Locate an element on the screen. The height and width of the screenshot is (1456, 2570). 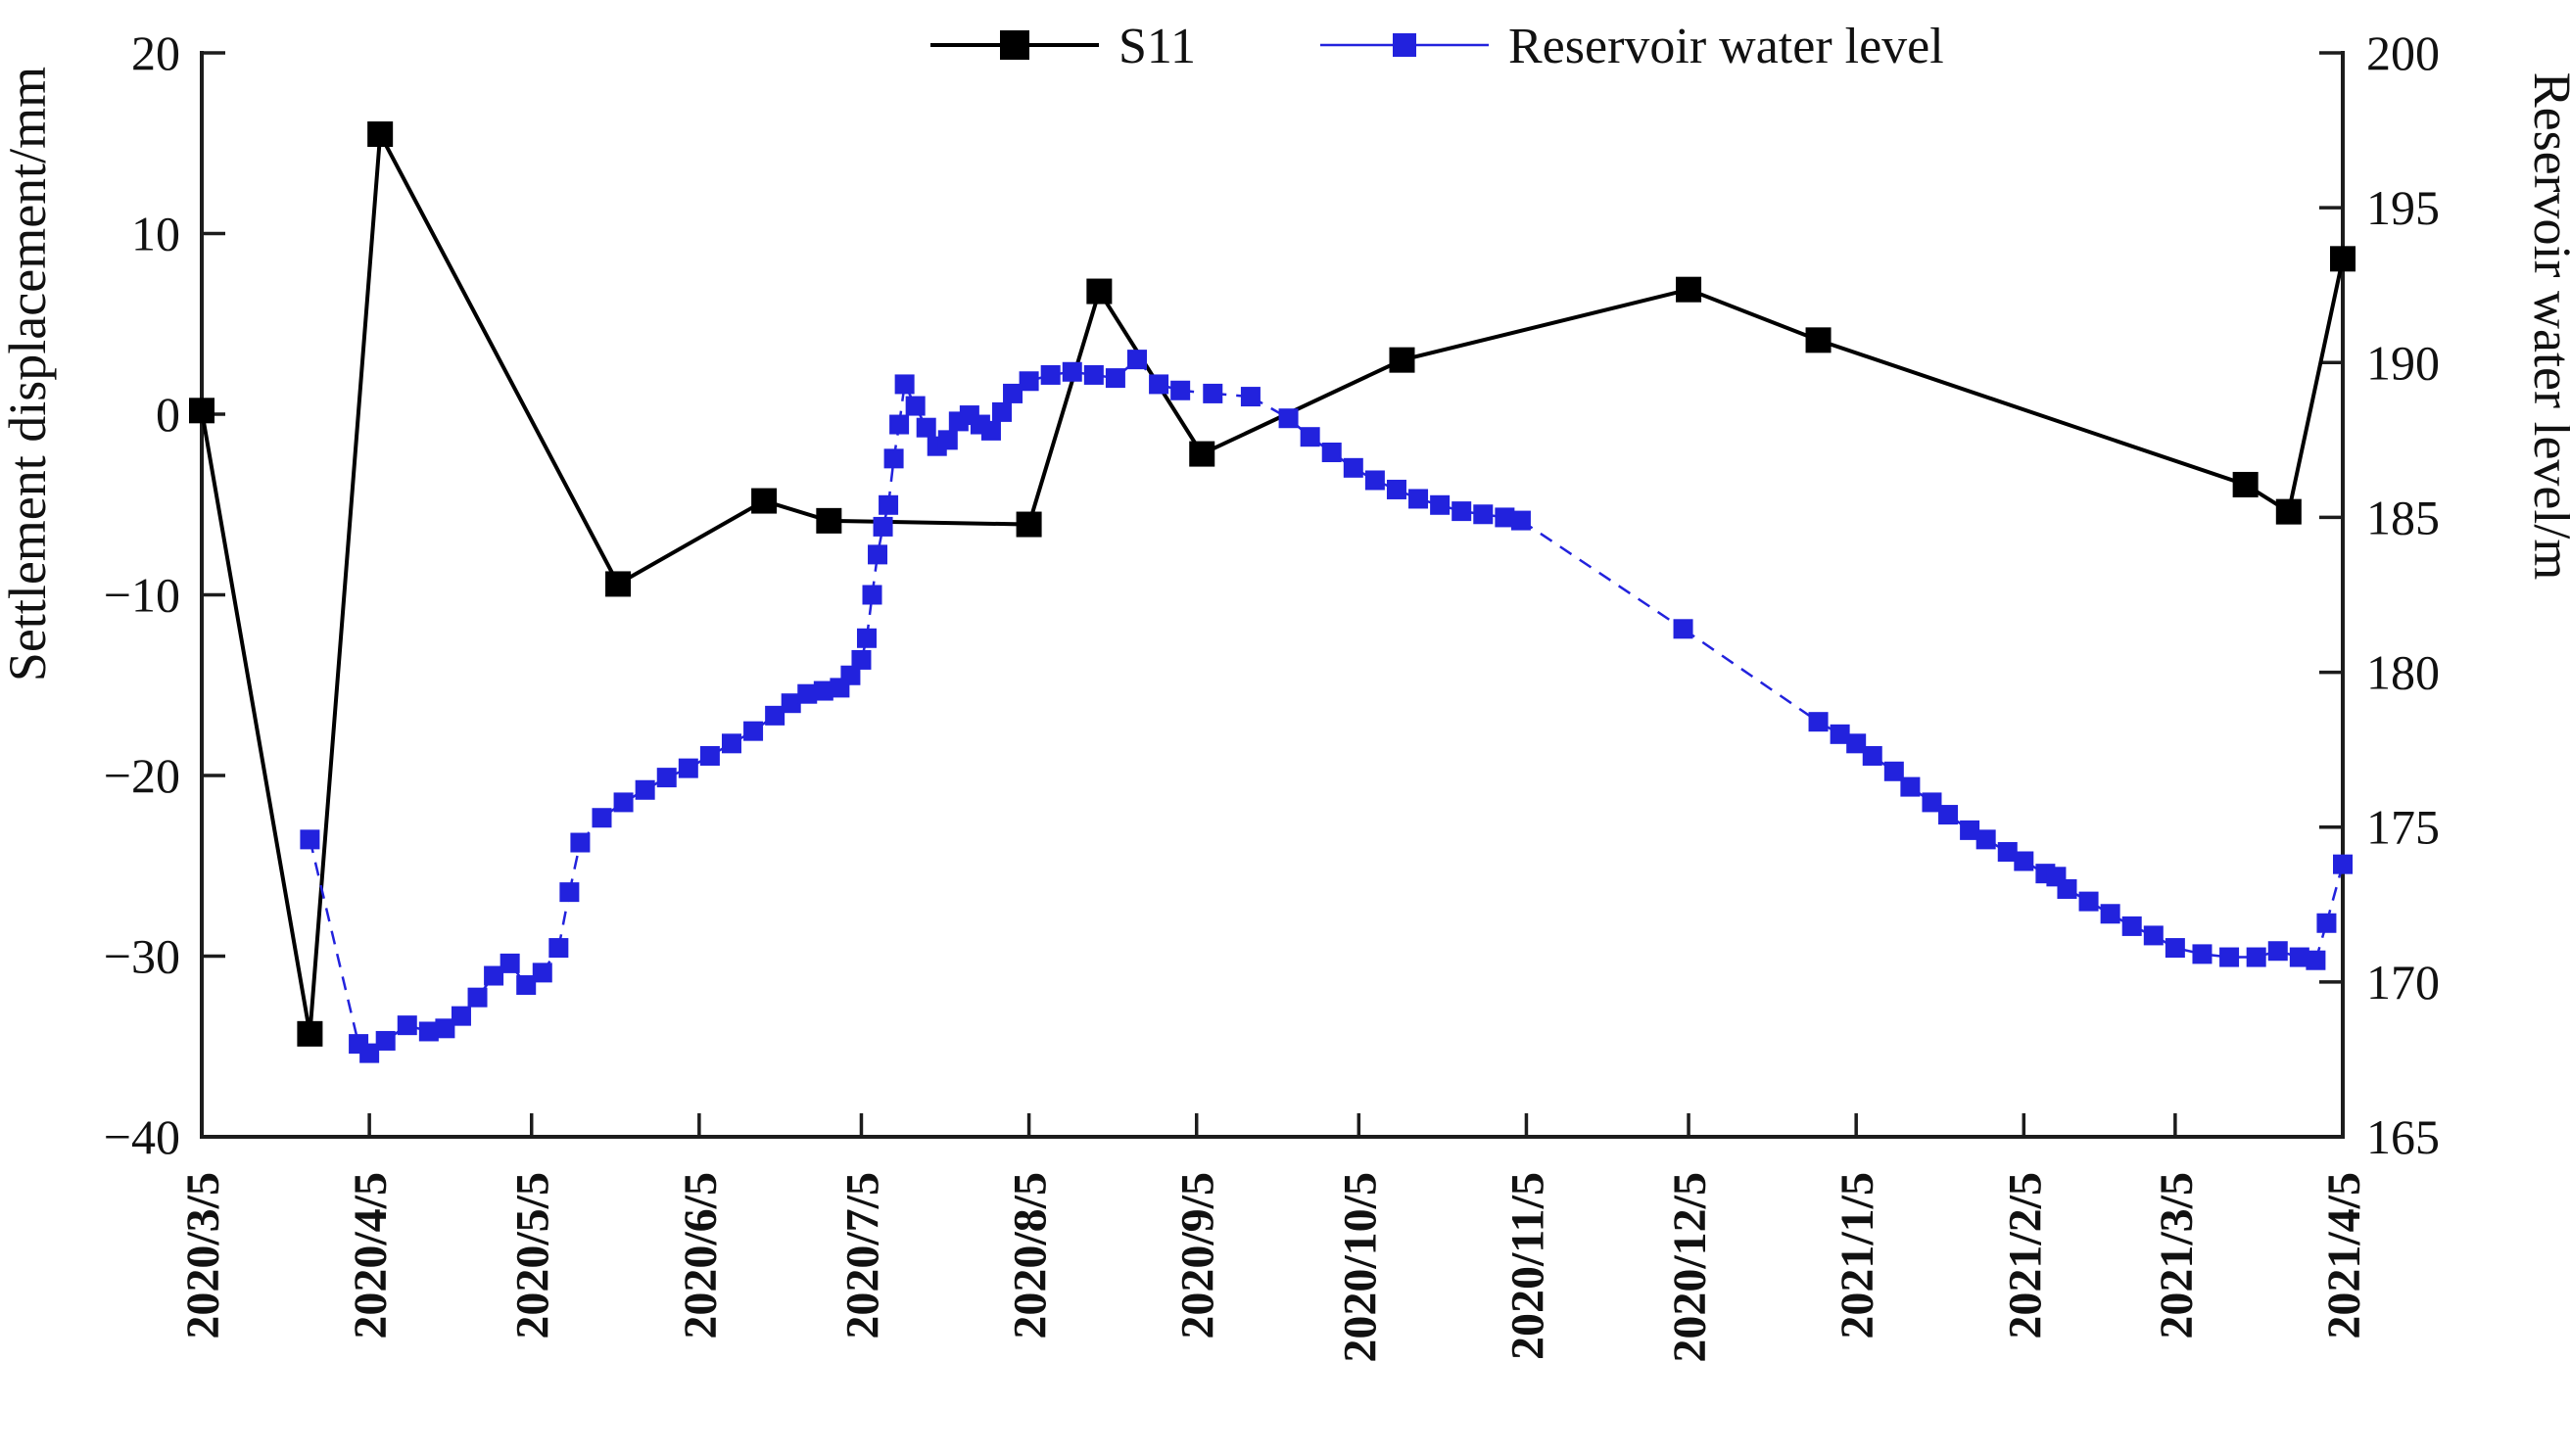
y-axis-left: 20 10 0 −10 −20 −30 −40 is located at coordinates (164, 594).